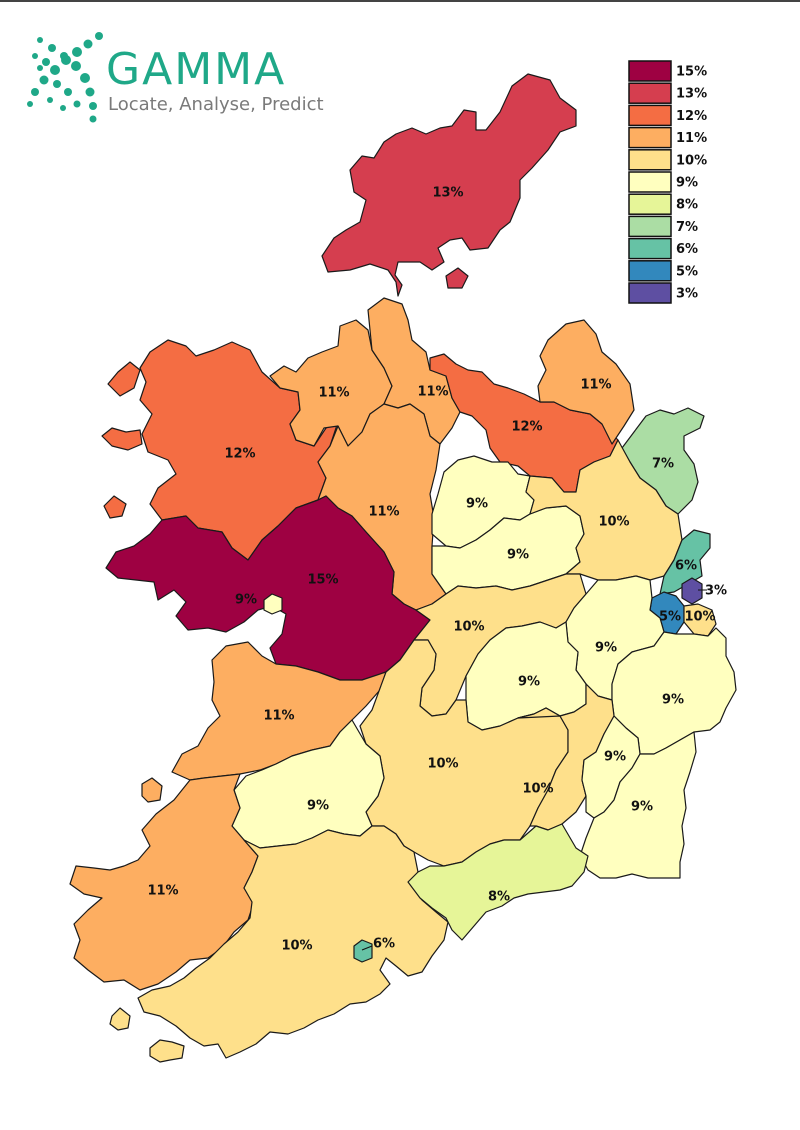  What do you see at coordinates (687, 294) in the screenshot?
I see `legend-label: 3%` at bounding box center [687, 294].